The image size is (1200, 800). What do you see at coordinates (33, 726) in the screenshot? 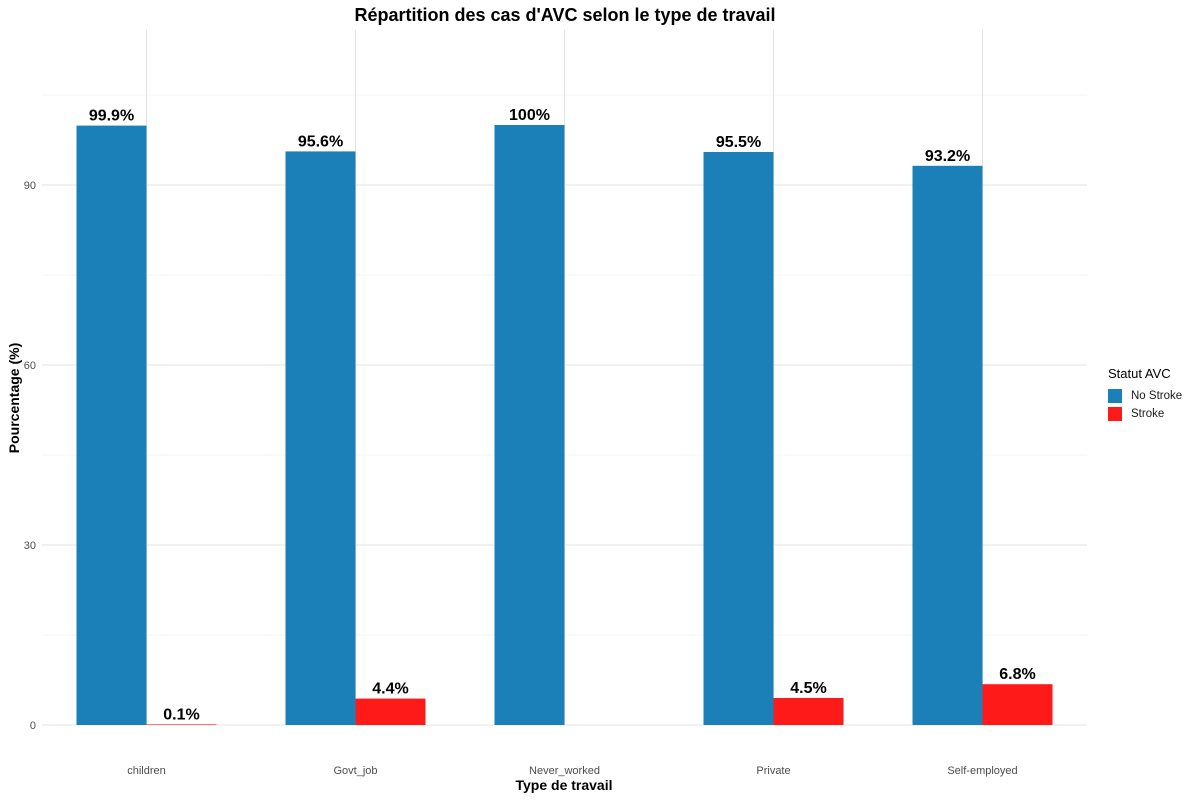
I see `y-tick-label: 0` at bounding box center [33, 726].